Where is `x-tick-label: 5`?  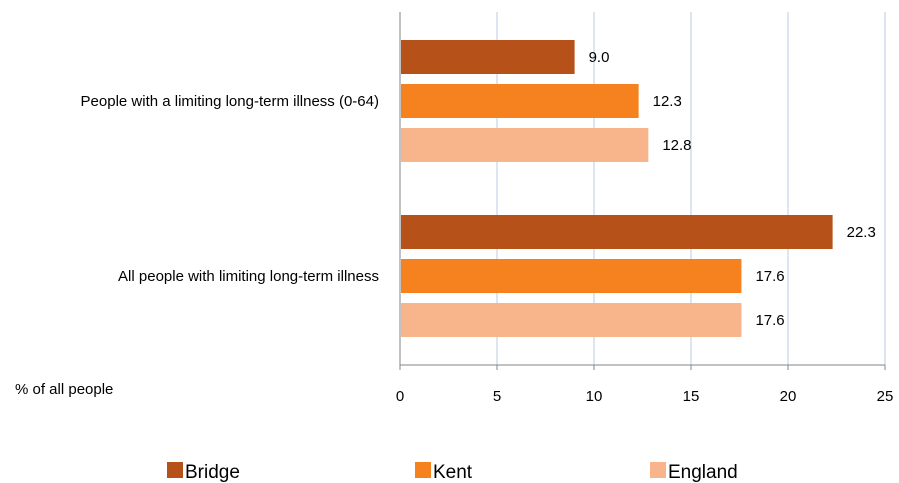 x-tick-label: 5 is located at coordinates (497, 396).